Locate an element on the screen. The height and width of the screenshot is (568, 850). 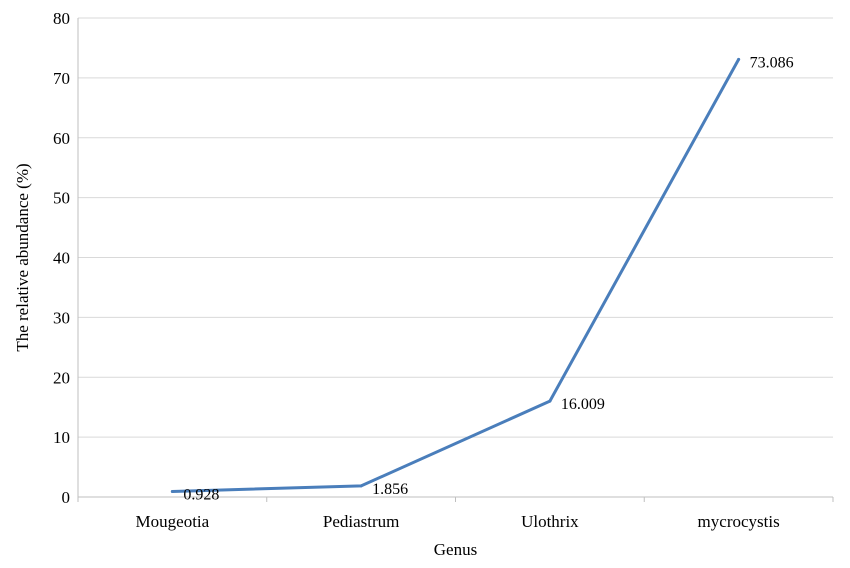
x-axis-tick-labels: Mougeotia Pediastrum Ulothrix mycrocystis is located at coordinates (458, 521).